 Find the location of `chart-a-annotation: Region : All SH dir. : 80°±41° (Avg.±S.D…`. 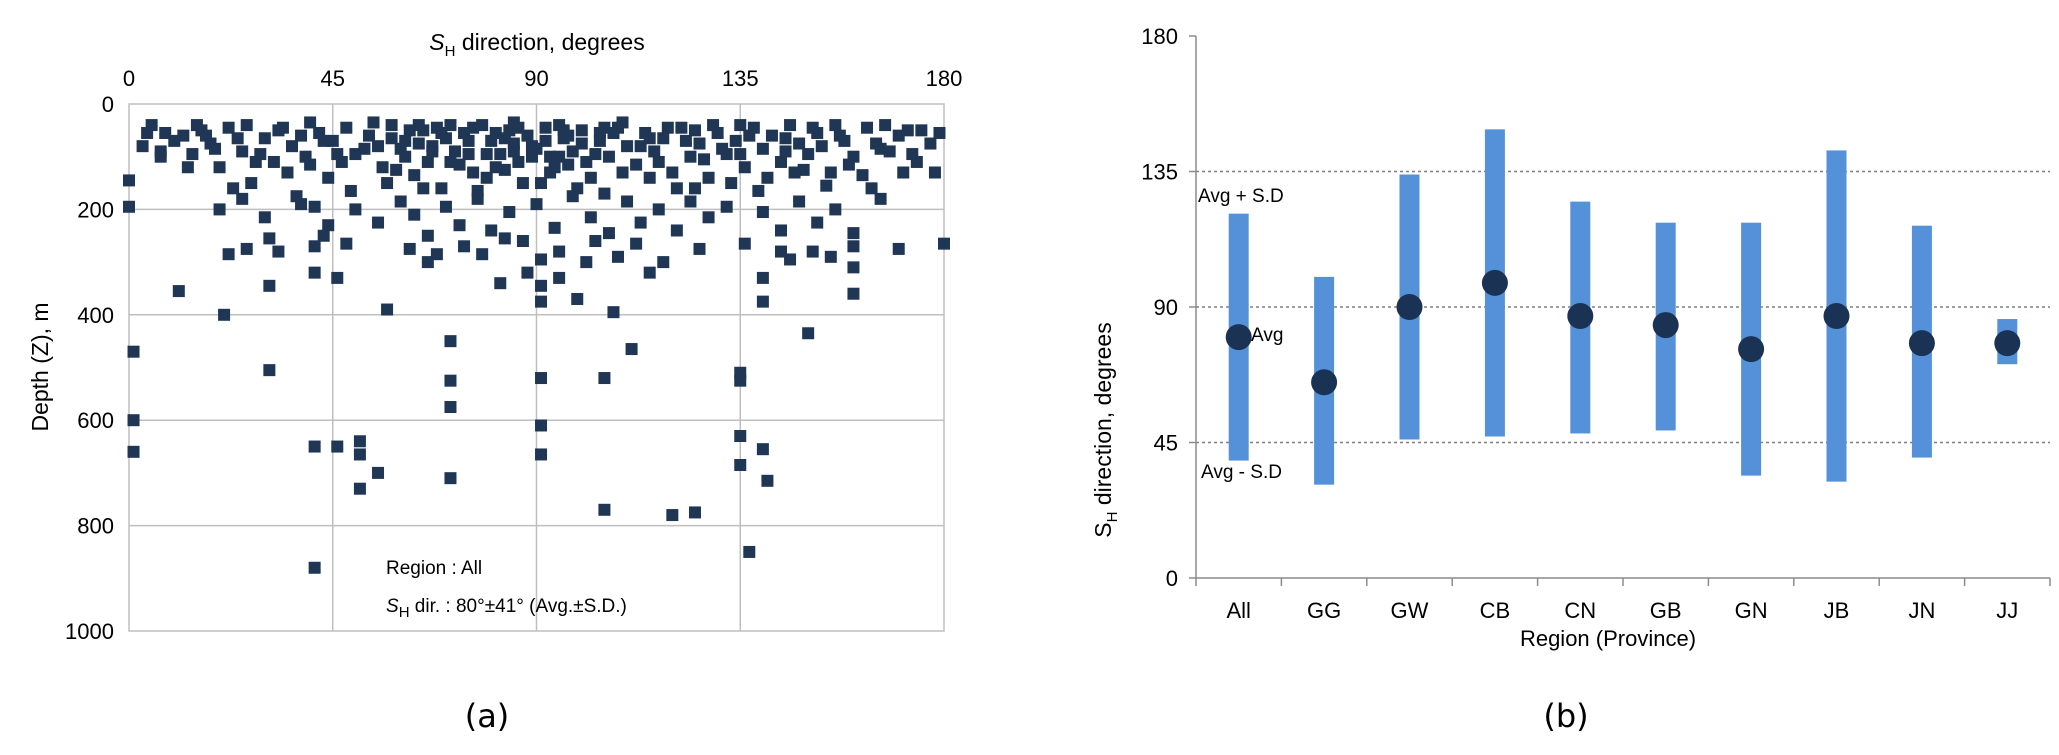

chart-a-annotation: Region : All SH dir. : 80°±41° (Avg.±S.D… is located at coordinates (506, 589).